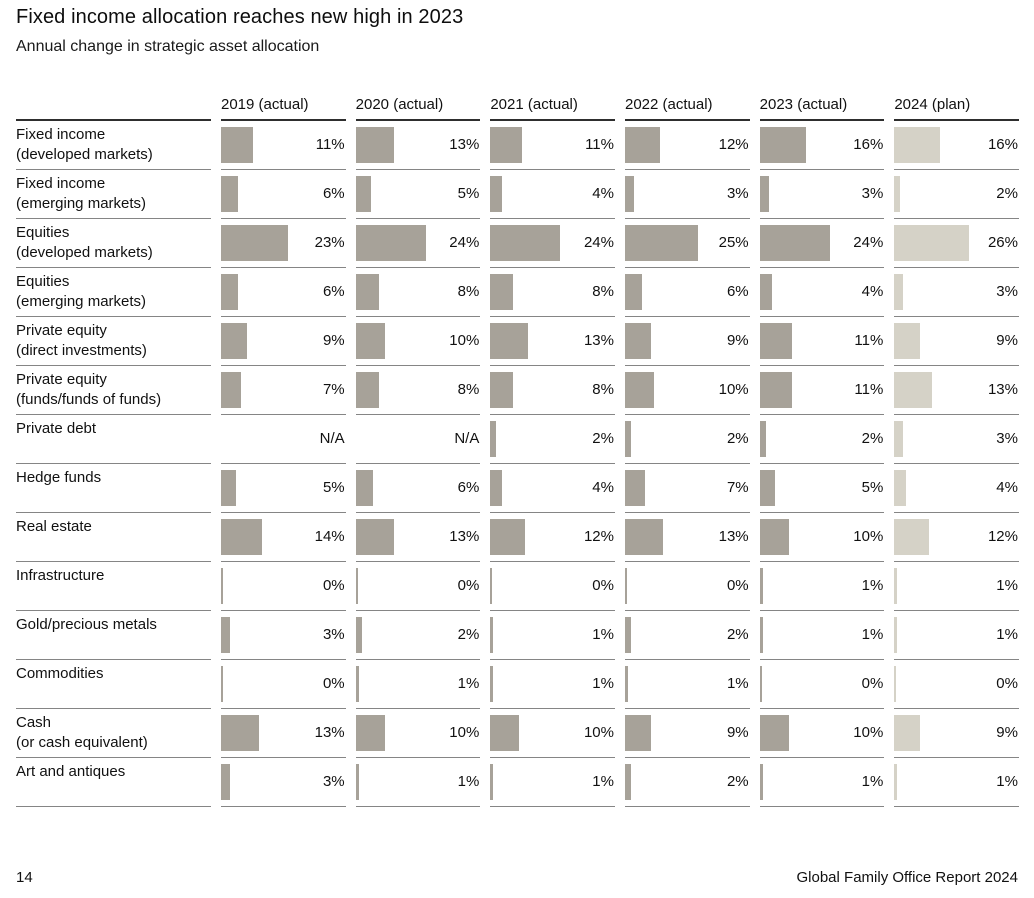 Image resolution: width=1034 pixels, height=898 pixels. I want to click on data-cell: 25%, so click(687, 243).